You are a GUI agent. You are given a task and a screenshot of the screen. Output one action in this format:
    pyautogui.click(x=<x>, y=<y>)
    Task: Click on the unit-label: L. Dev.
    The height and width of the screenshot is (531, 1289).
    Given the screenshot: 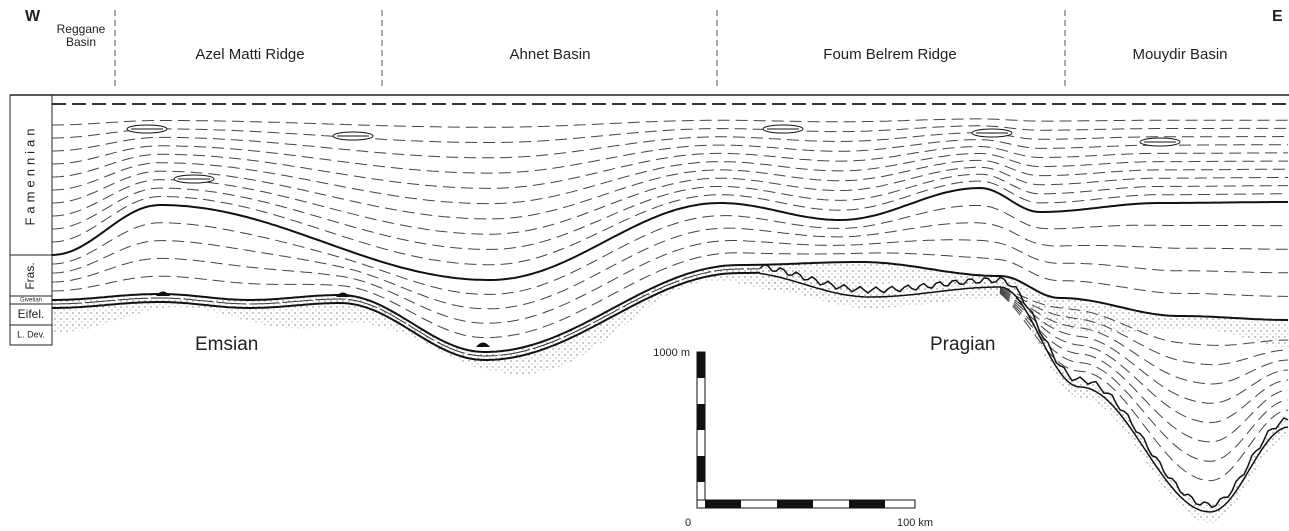 What is the action you would take?
    pyautogui.click(x=31, y=334)
    